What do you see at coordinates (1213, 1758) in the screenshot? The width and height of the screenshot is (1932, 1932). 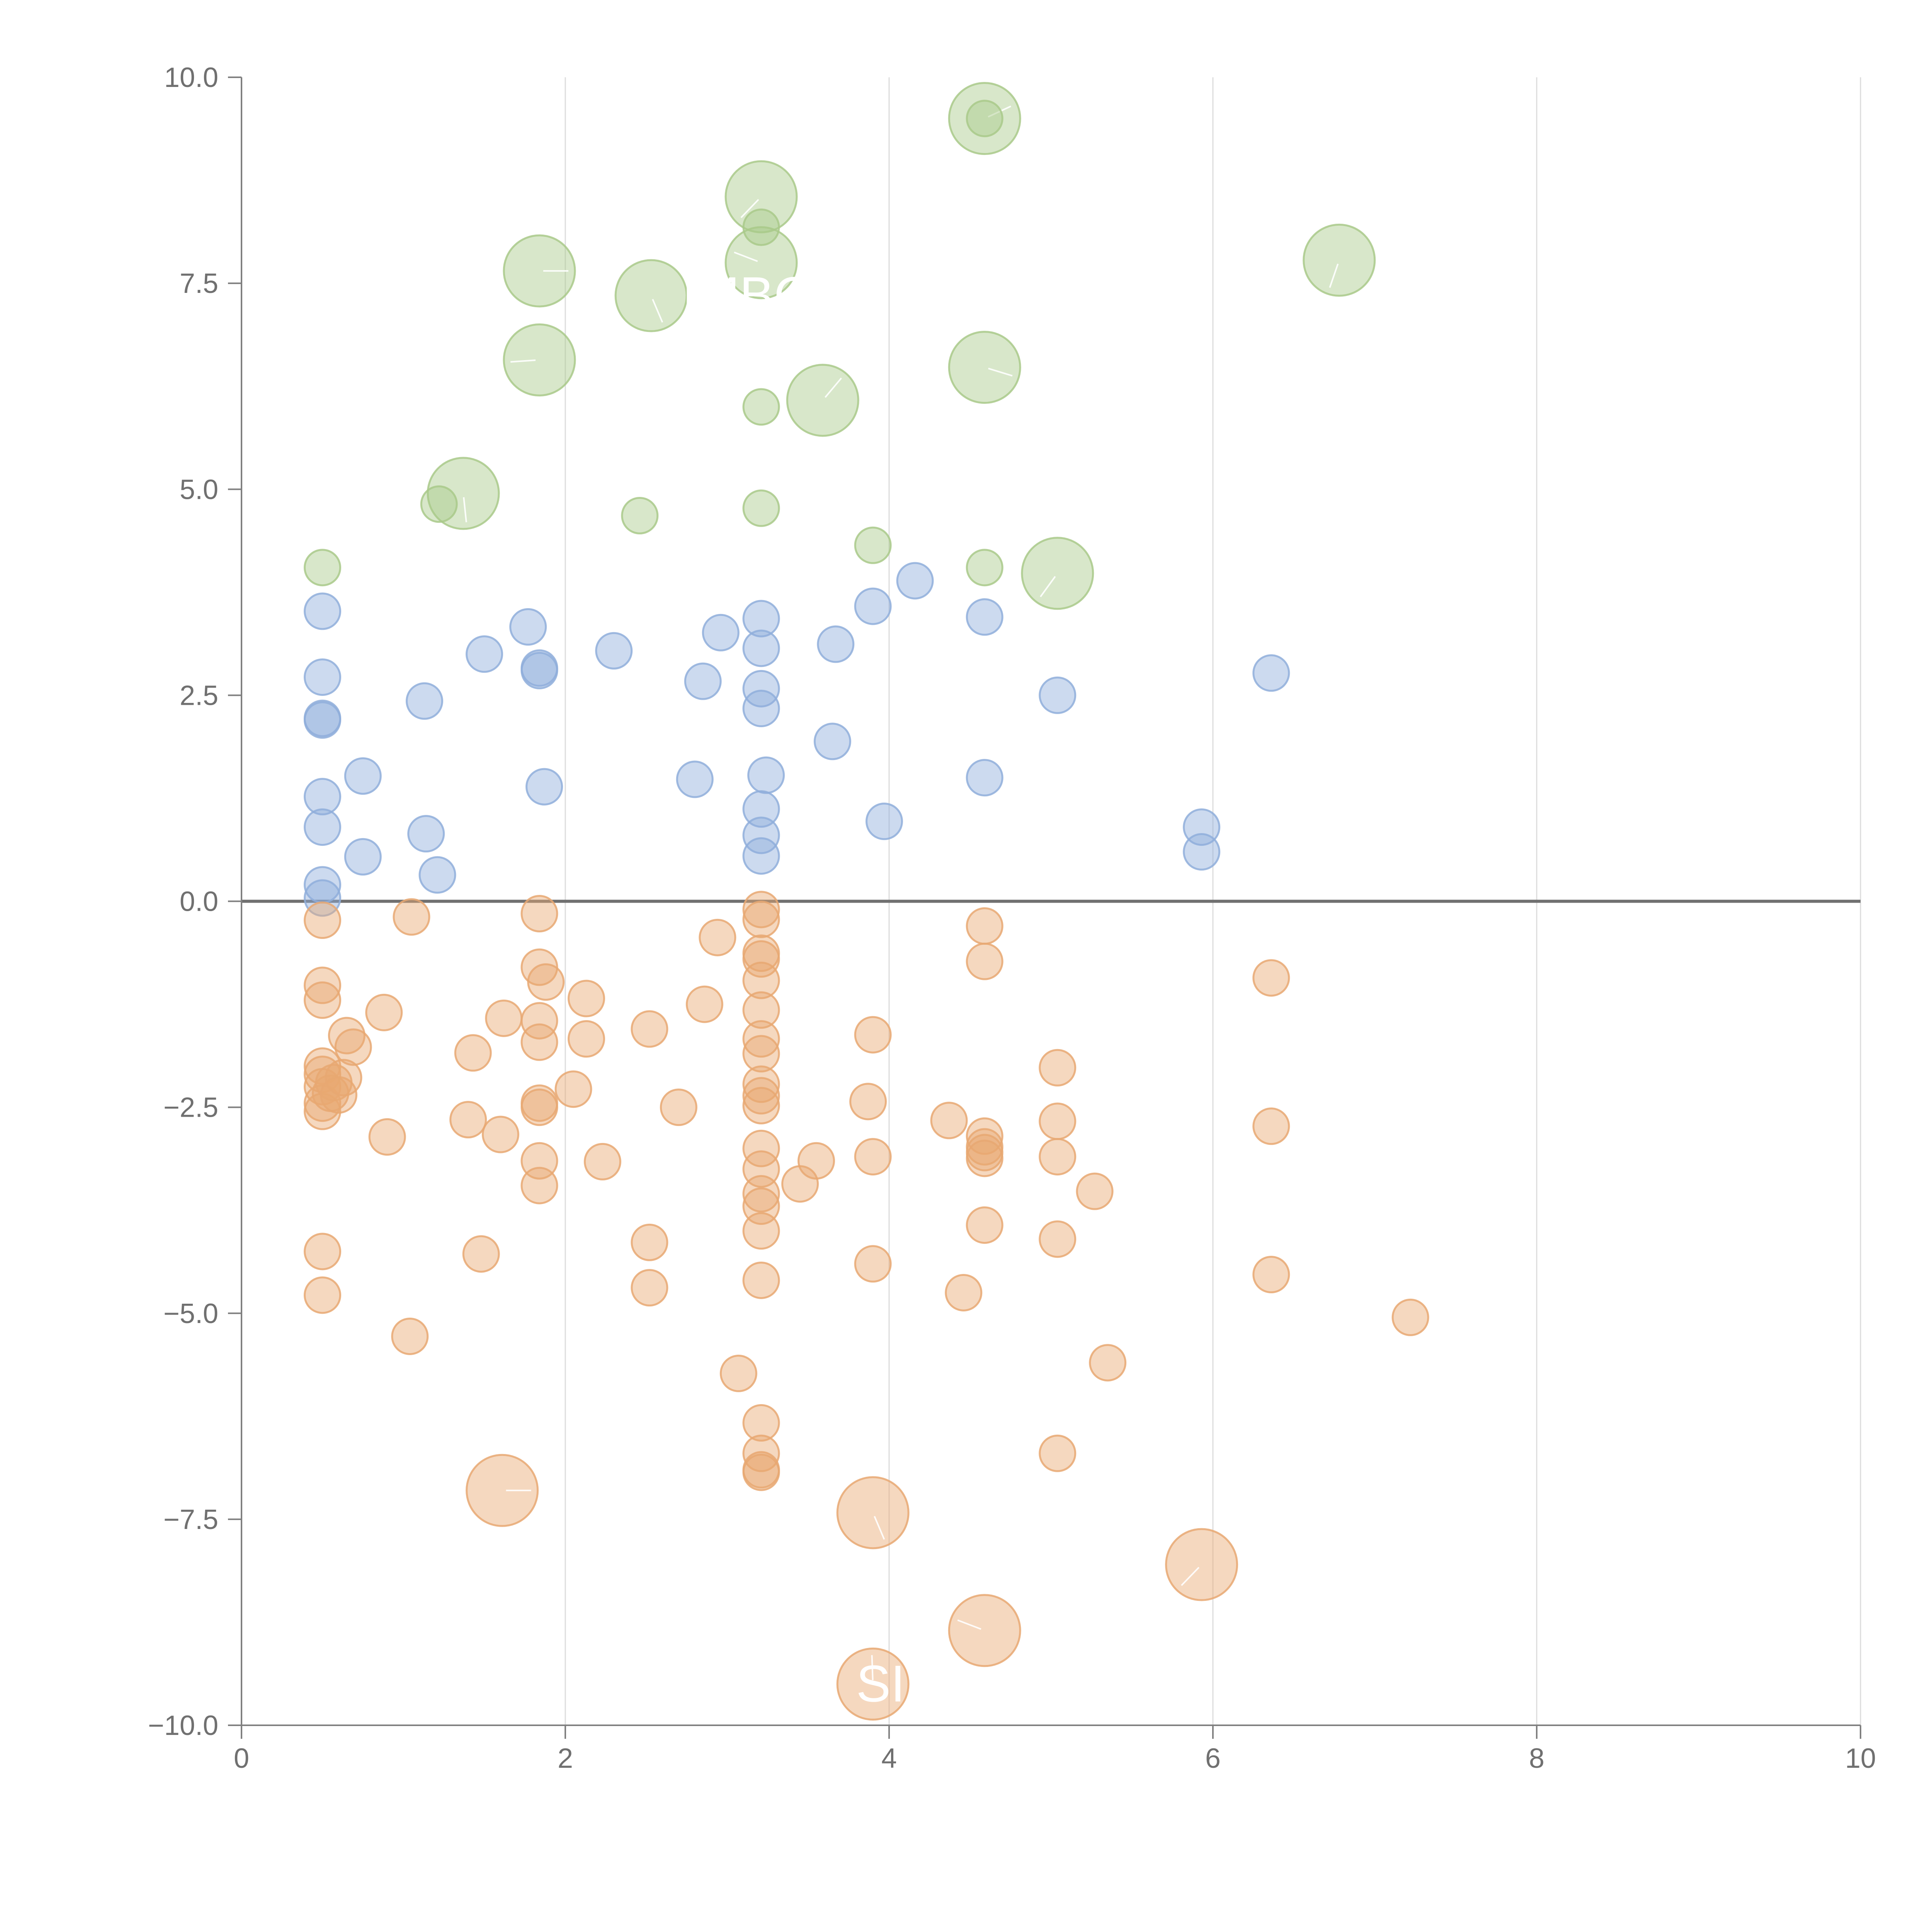 I see `x-tick-label-3: 6` at bounding box center [1213, 1758].